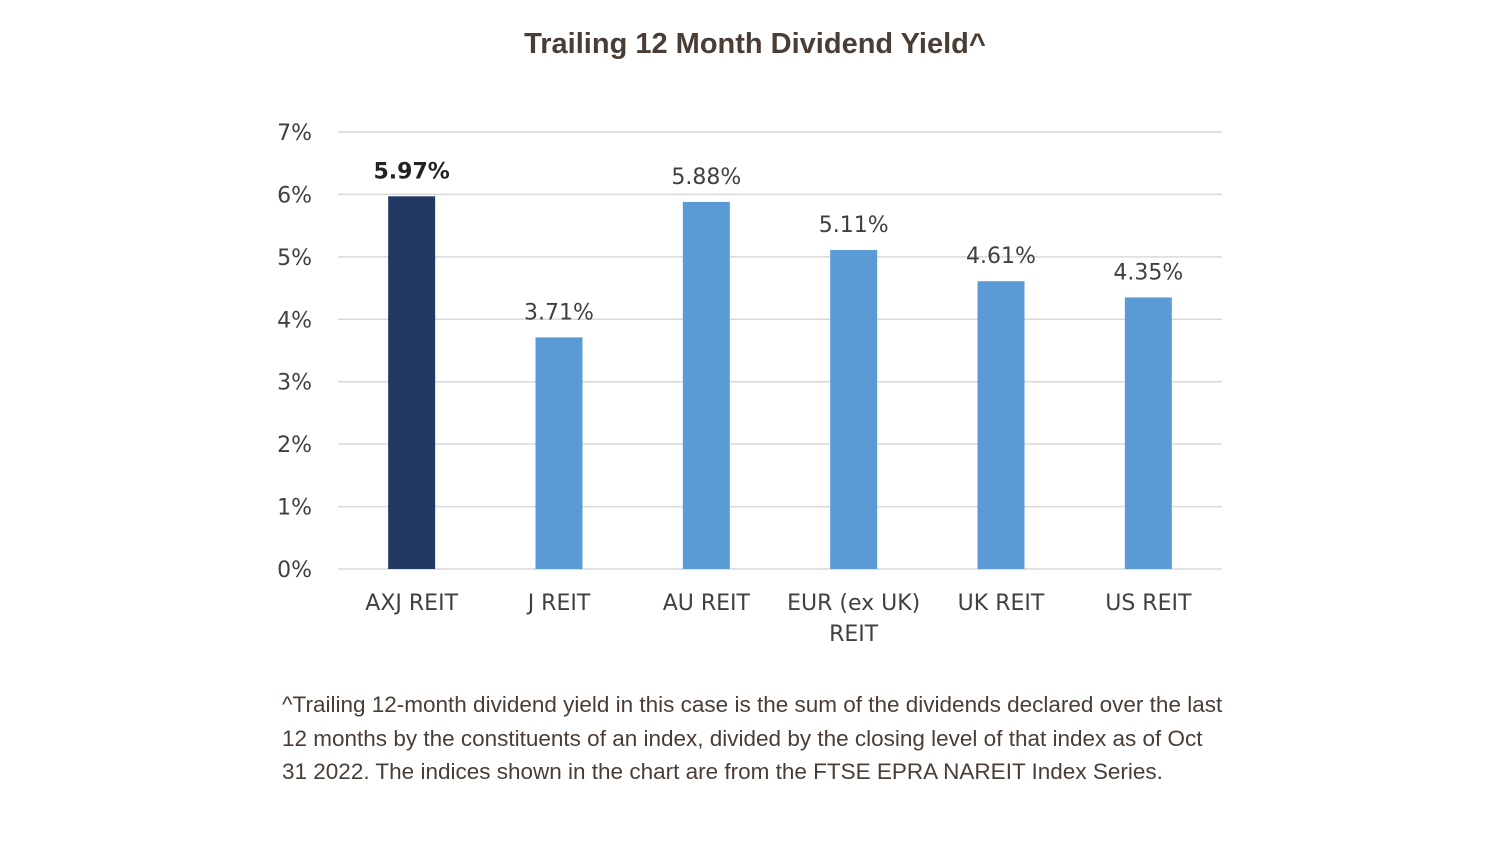  What do you see at coordinates (412, 171) in the screenshot?
I see `data-label: 5.97%` at bounding box center [412, 171].